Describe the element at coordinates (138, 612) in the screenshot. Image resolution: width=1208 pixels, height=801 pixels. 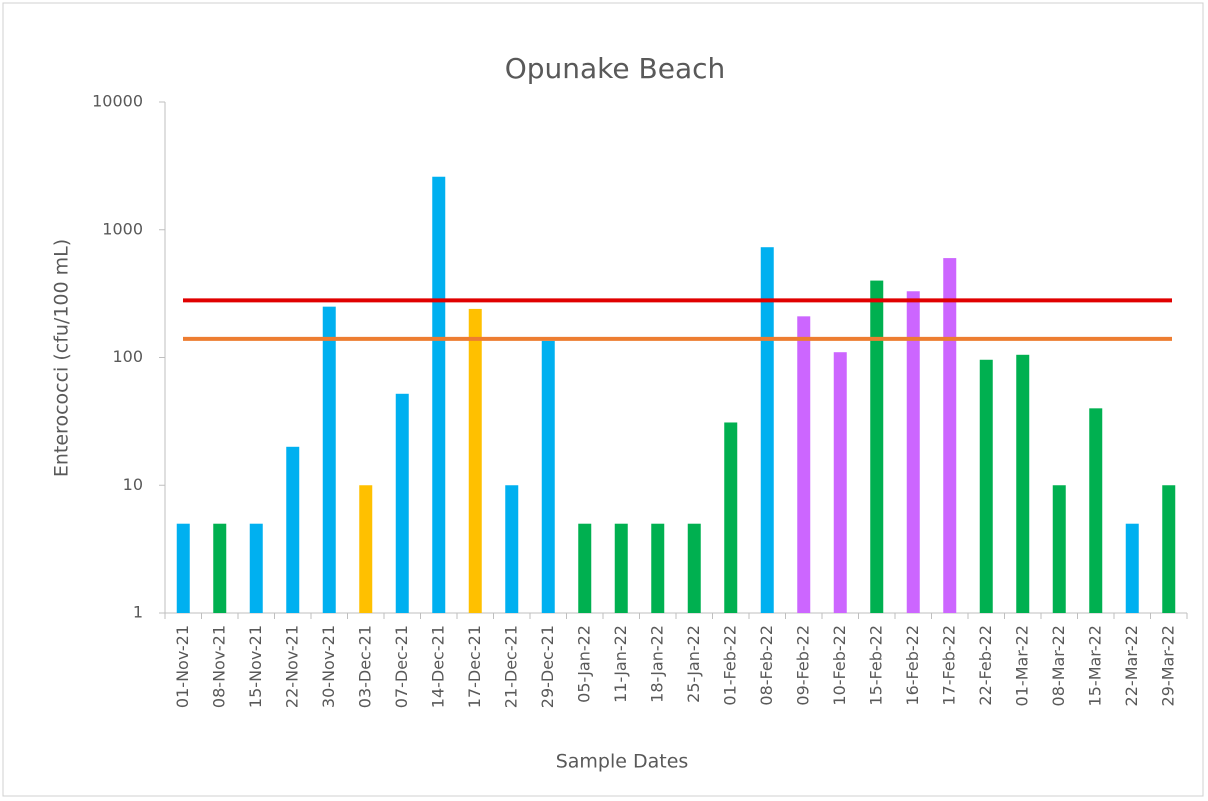
I see `y-tick-label: 1` at that location.